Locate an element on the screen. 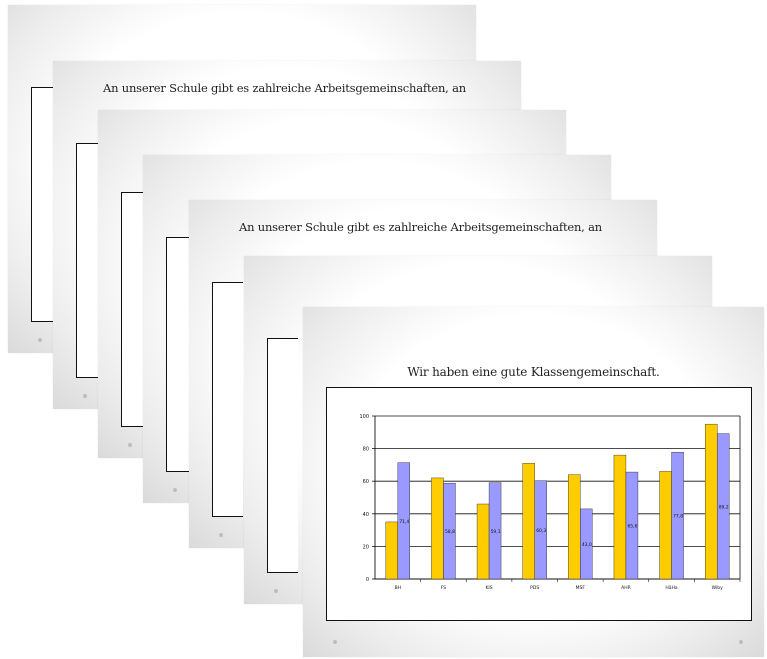 The width and height of the screenshot is (767, 659). y-tick-label: 100 is located at coordinates (364, 417).